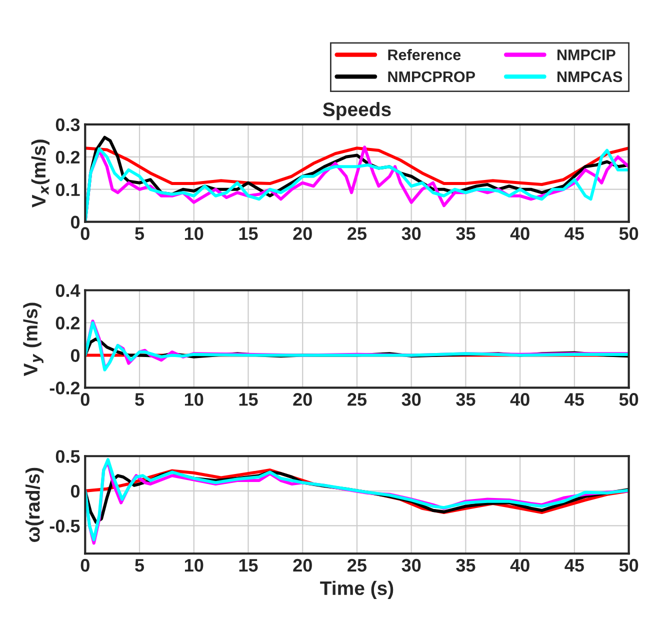 This screenshot has height=622, width=655. Describe the element at coordinates (356, 111) in the screenshot. I see `chart-title: Speeds` at that location.